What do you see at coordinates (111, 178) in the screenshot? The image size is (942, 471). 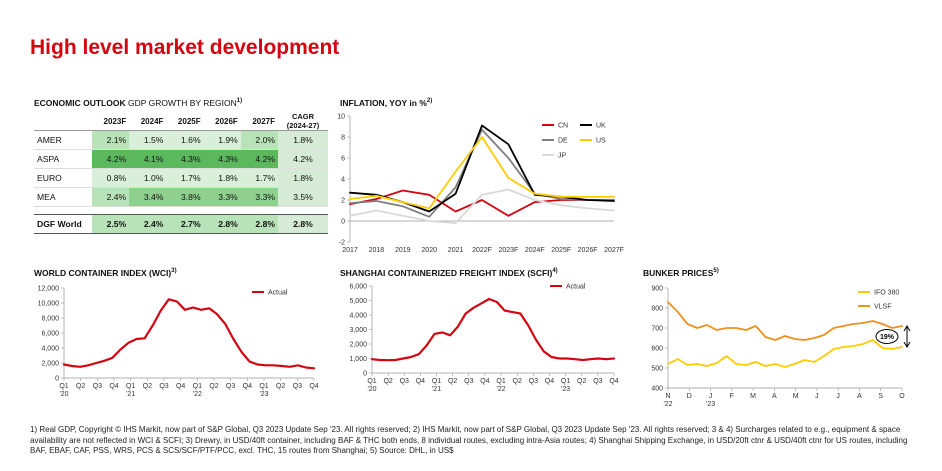 I see `gdp-value-cell: 0.8%` at bounding box center [111, 178].